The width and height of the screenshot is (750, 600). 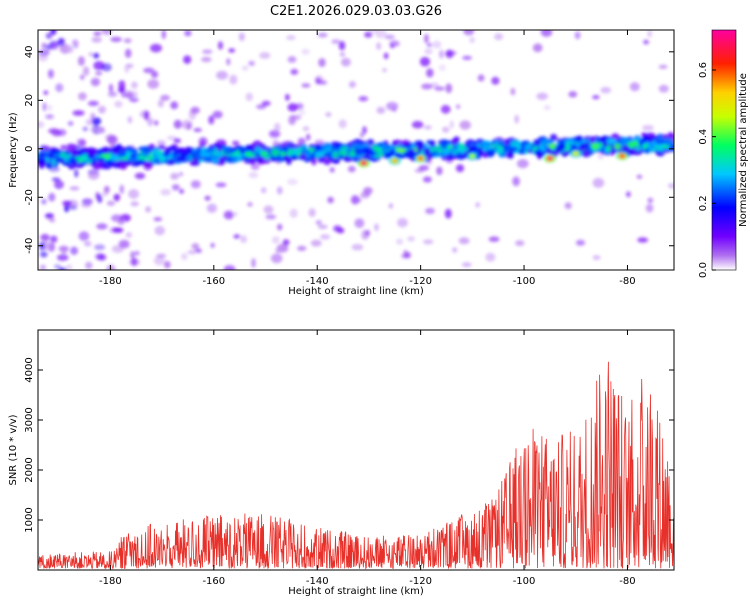 I want to click on snr-y-label: SNR (10 * v/v), so click(x=13, y=449).